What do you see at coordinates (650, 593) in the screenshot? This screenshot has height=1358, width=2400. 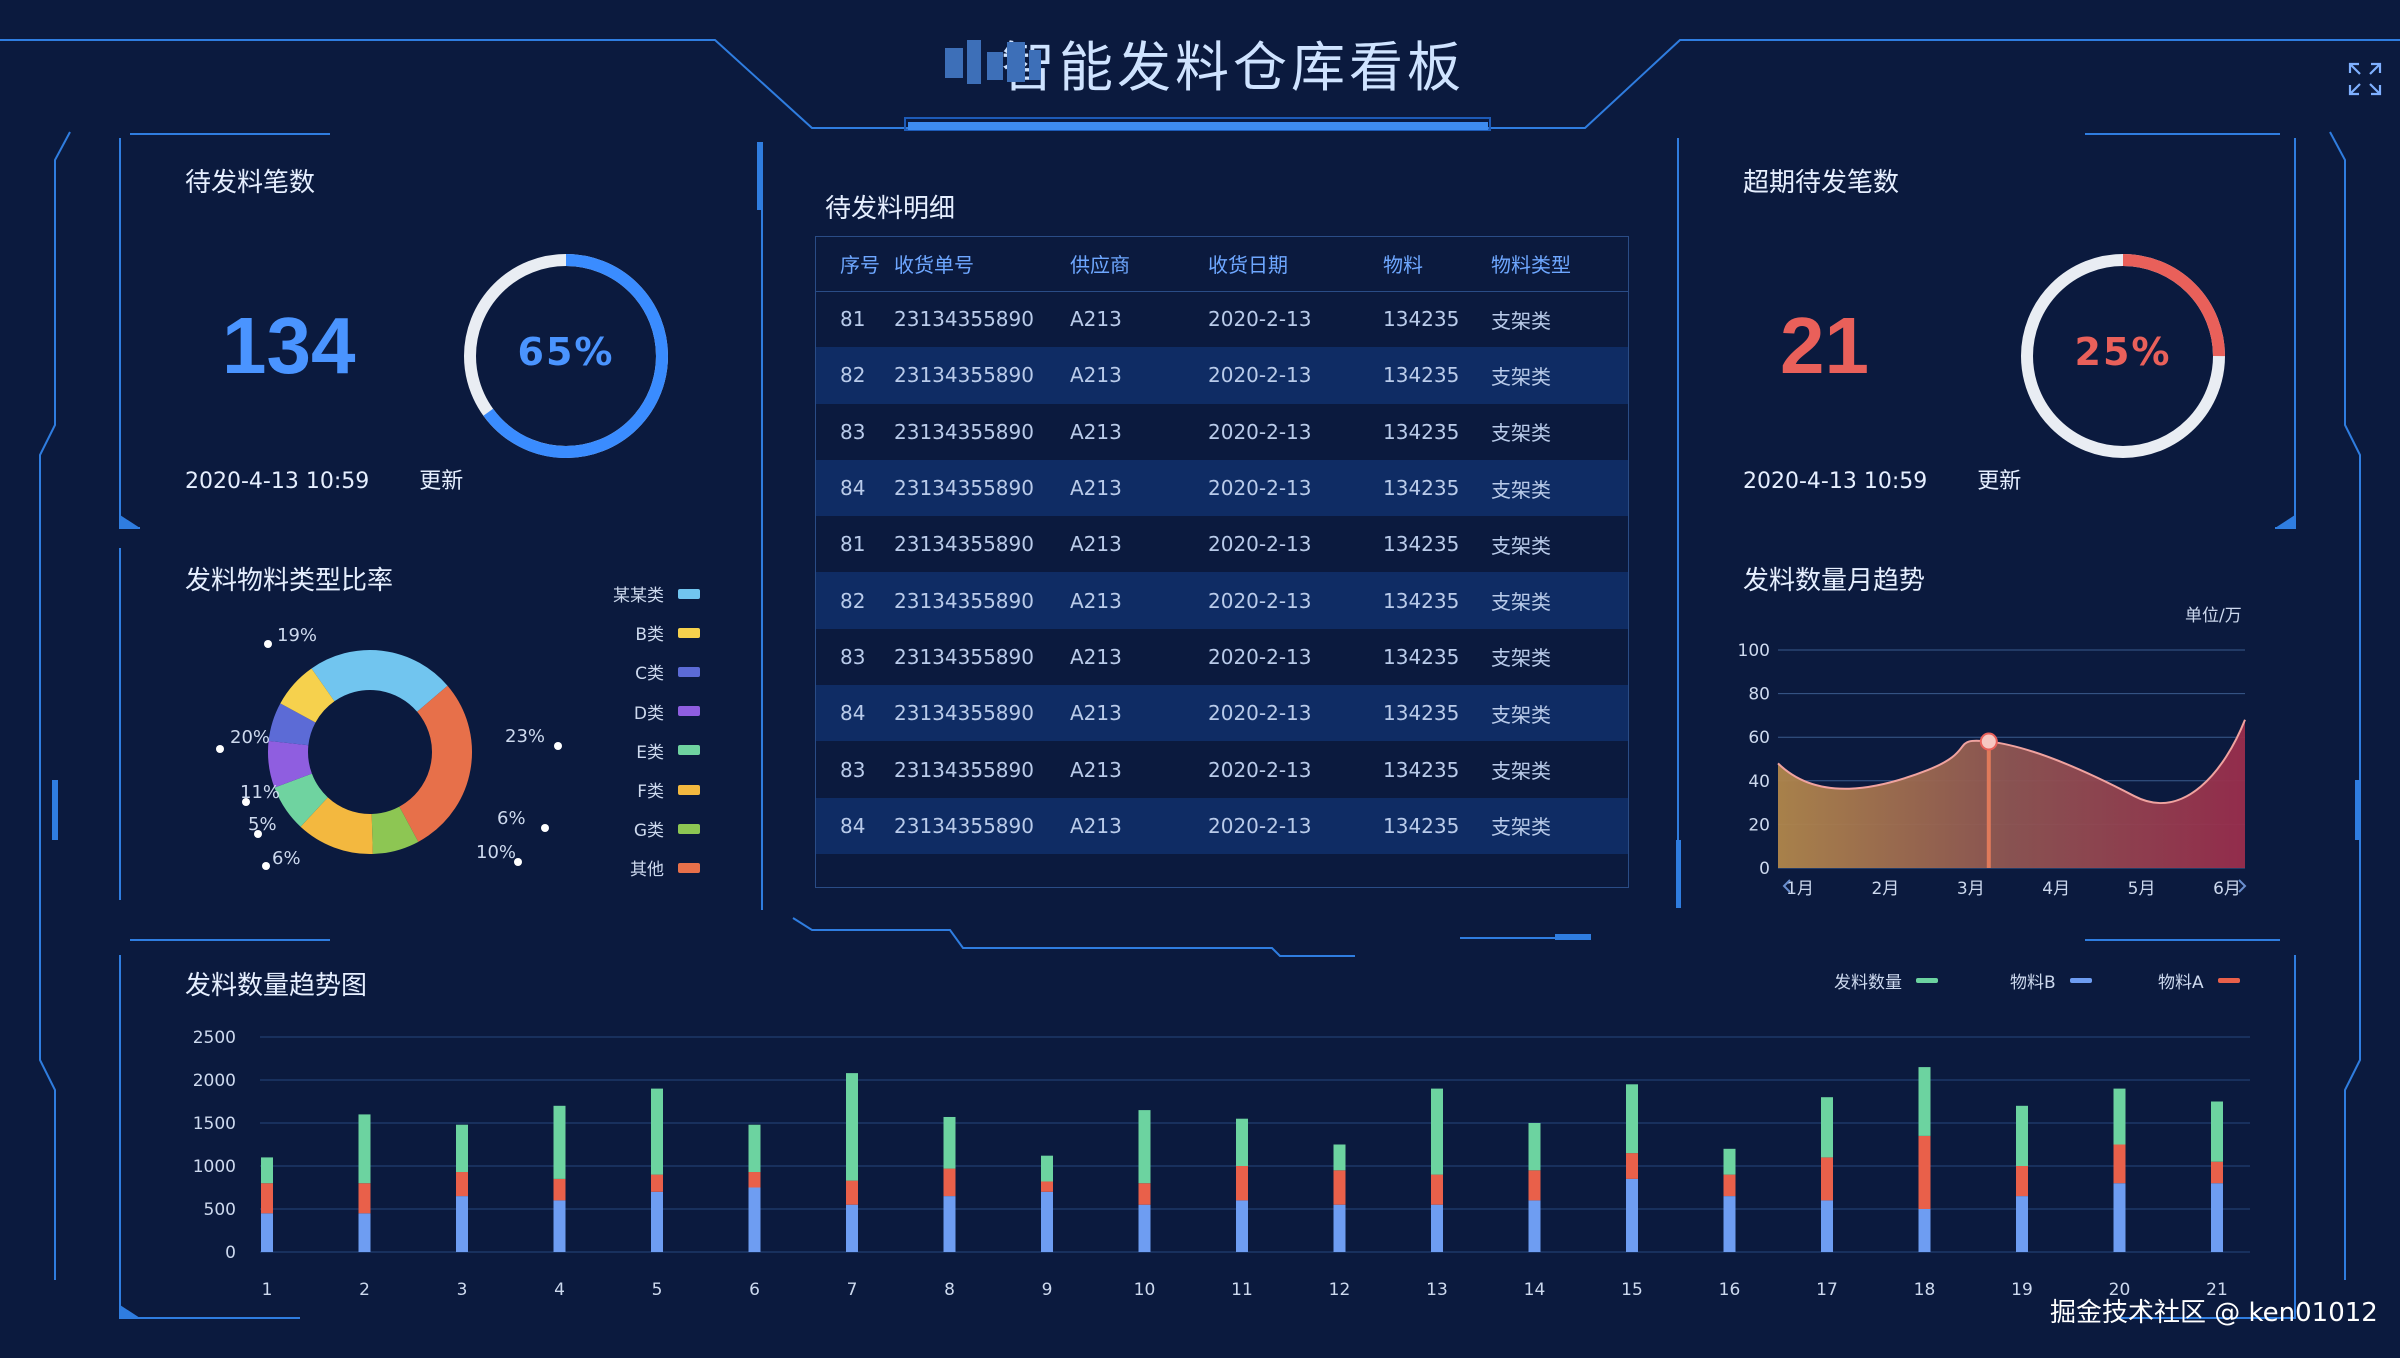 I see `pie-legend-item: 某某类` at bounding box center [650, 593].